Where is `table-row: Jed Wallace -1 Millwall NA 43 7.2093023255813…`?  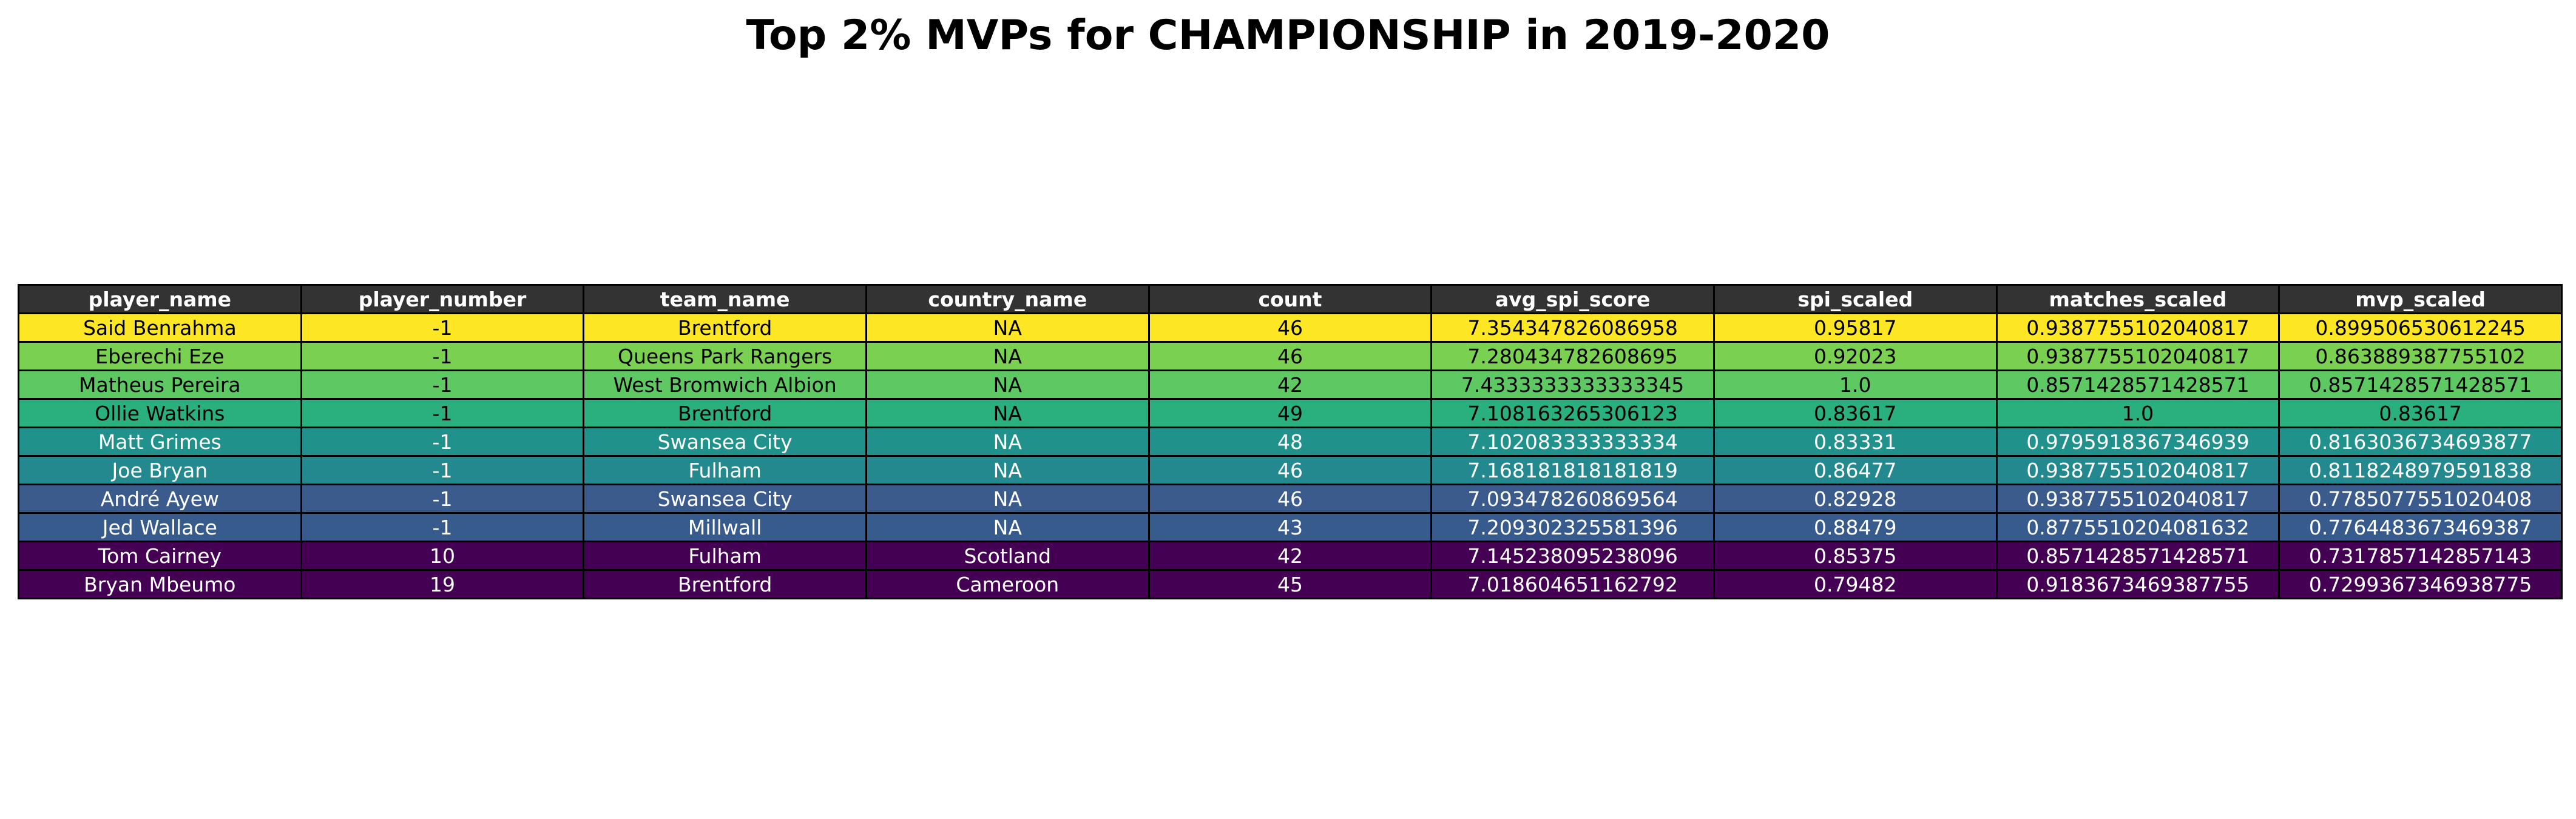 table-row: Jed Wallace -1 Millwall NA 43 7.2093023255813… is located at coordinates (1290, 527).